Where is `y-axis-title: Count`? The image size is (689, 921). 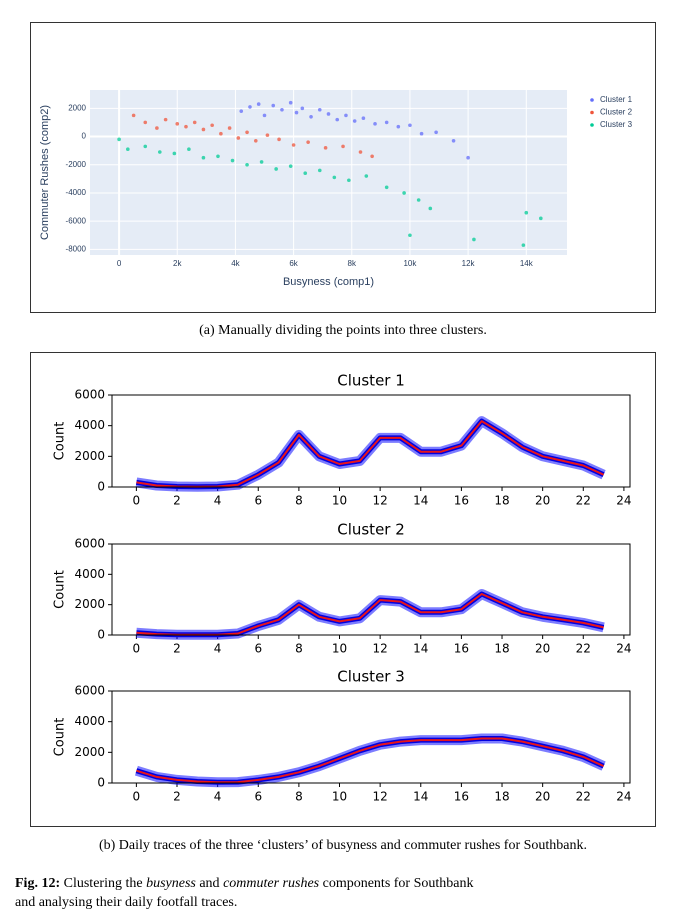 y-axis-title: Count is located at coordinates (60, 737).